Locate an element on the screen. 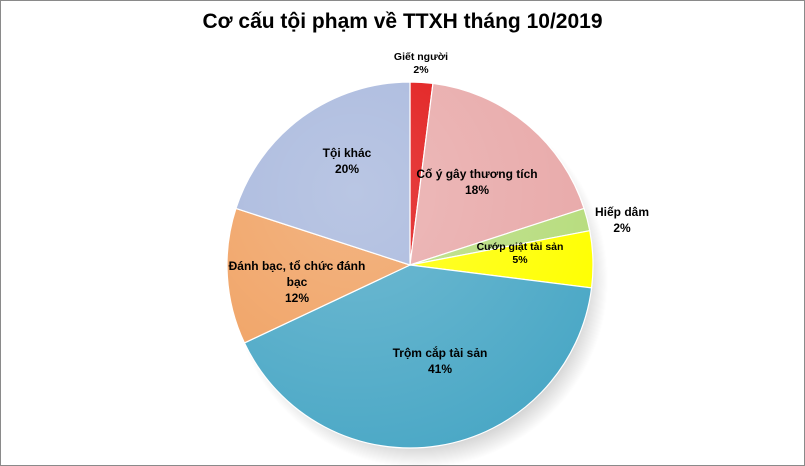  data-label-percent: 18% is located at coordinates (477, 190).